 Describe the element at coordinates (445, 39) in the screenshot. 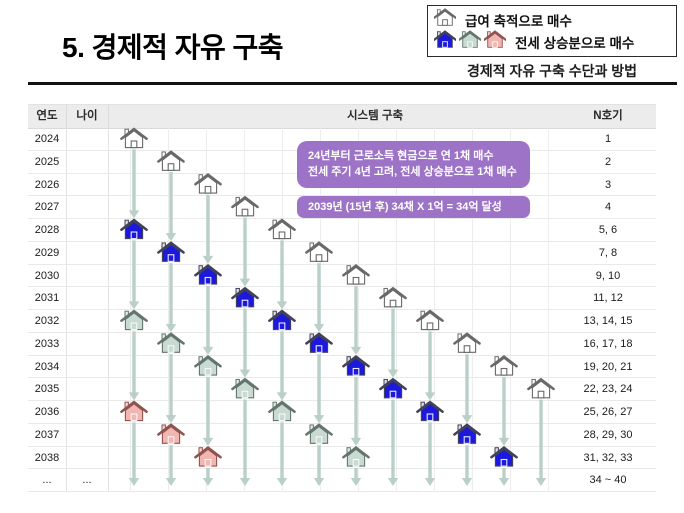

I see `house-icon-jeonse1` at that location.